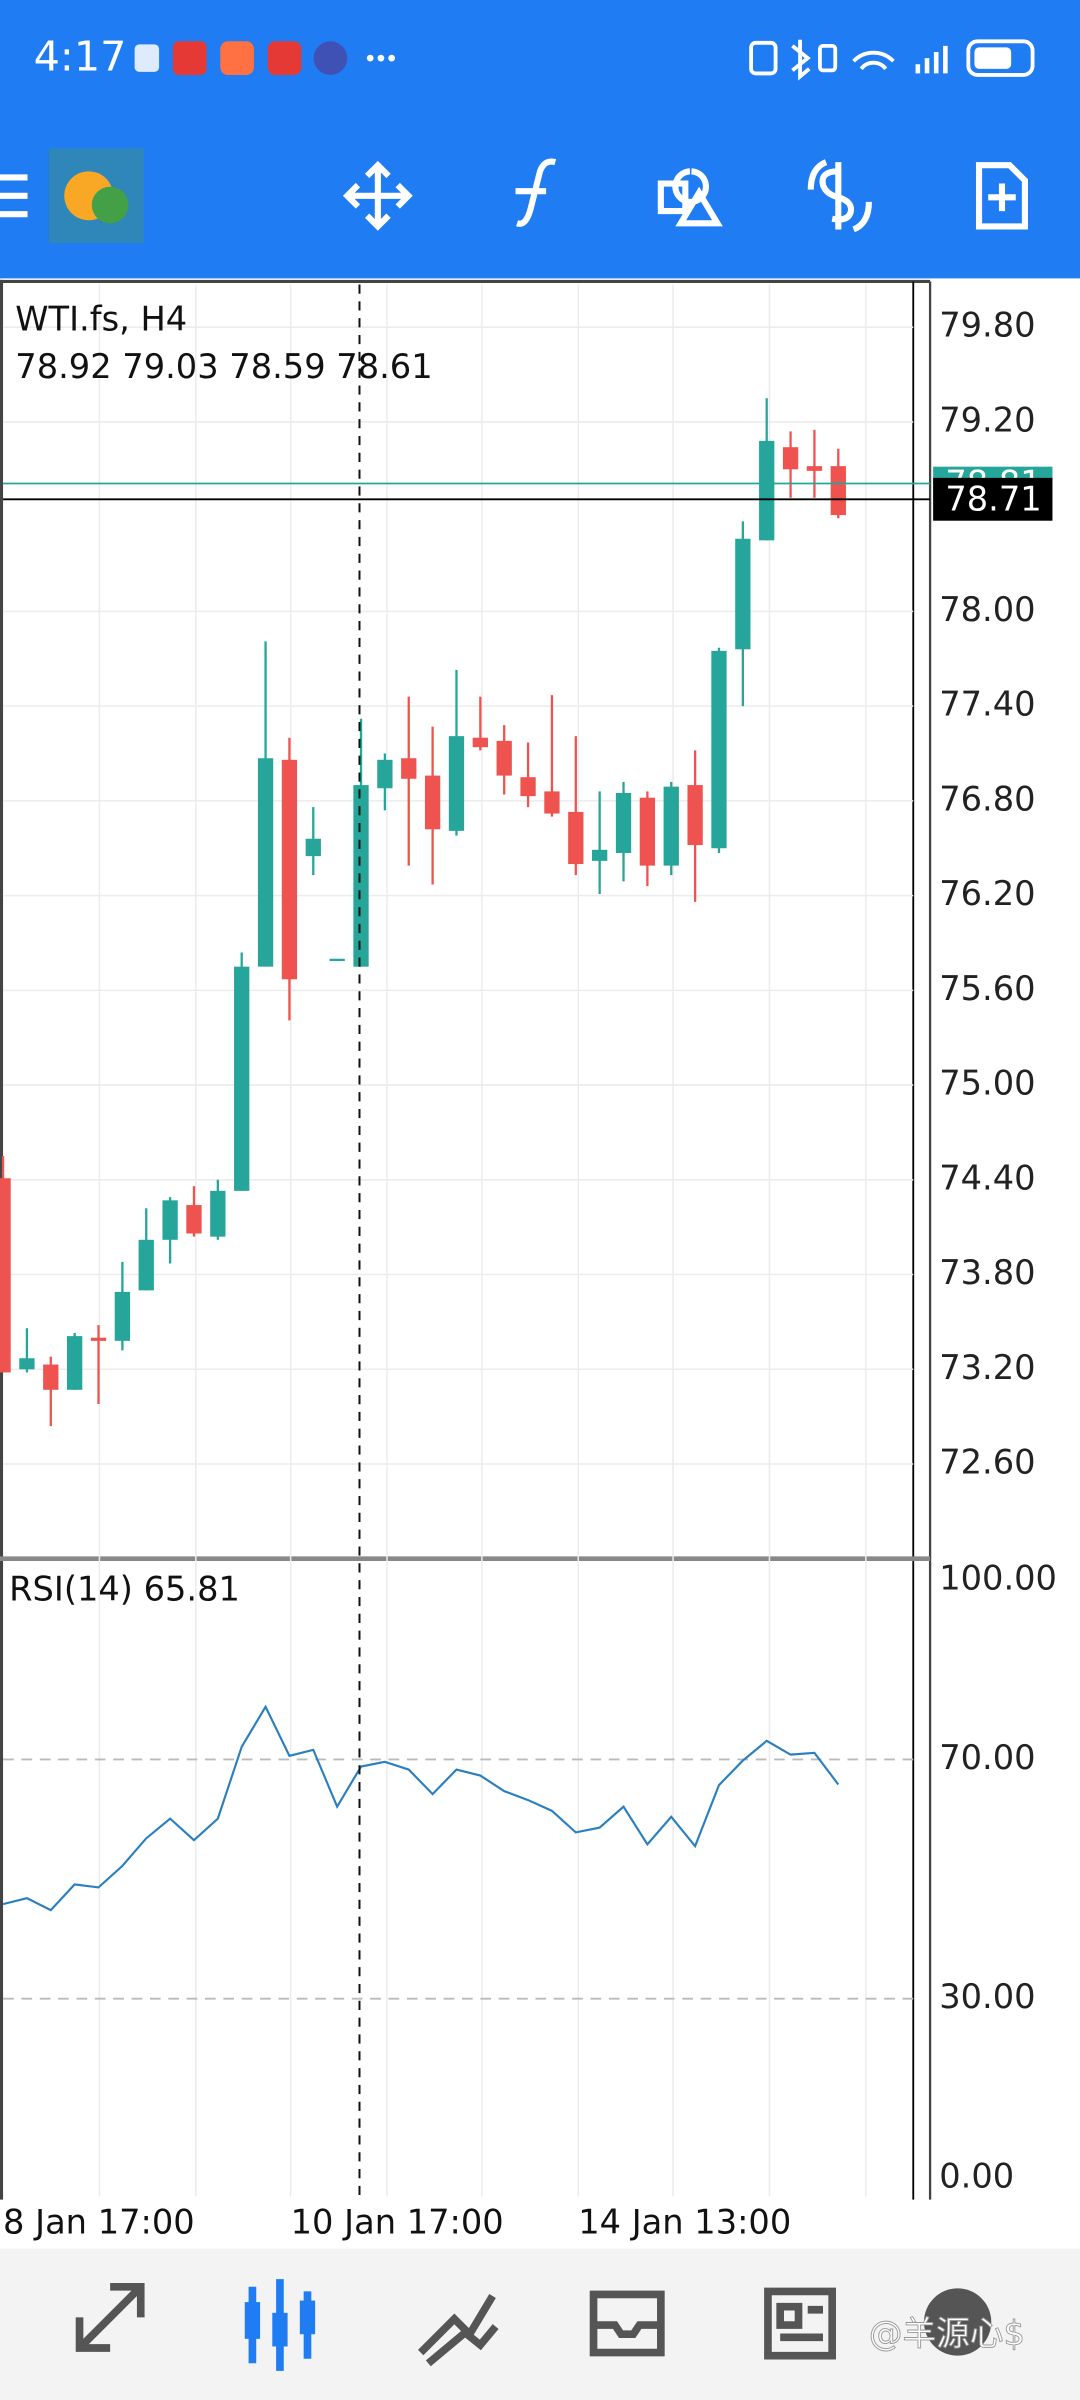  Describe the element at coordinates (987, 1367) in the screenshot. I see `y-tick-label: 73.20` at that location.